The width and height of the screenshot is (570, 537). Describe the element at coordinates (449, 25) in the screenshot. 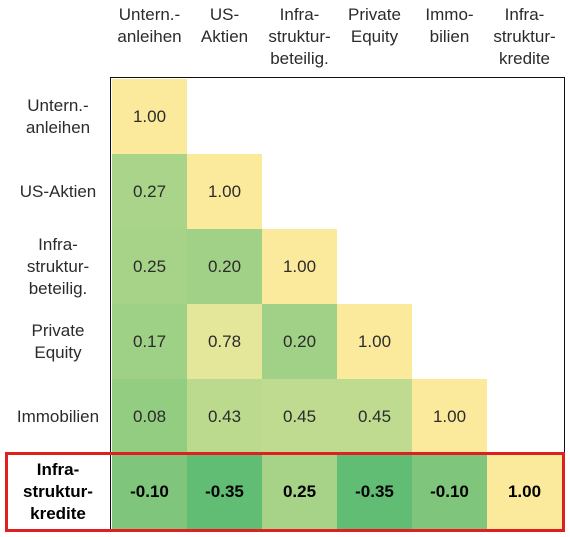

I see `column-header: Immo- bilien` at that location.